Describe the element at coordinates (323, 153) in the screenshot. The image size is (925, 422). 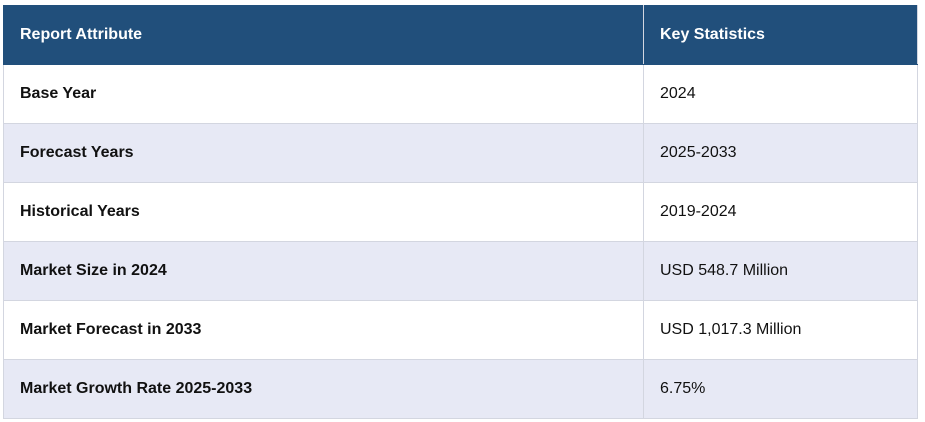
I see `attribute-cell: Forecast Years` at that location.